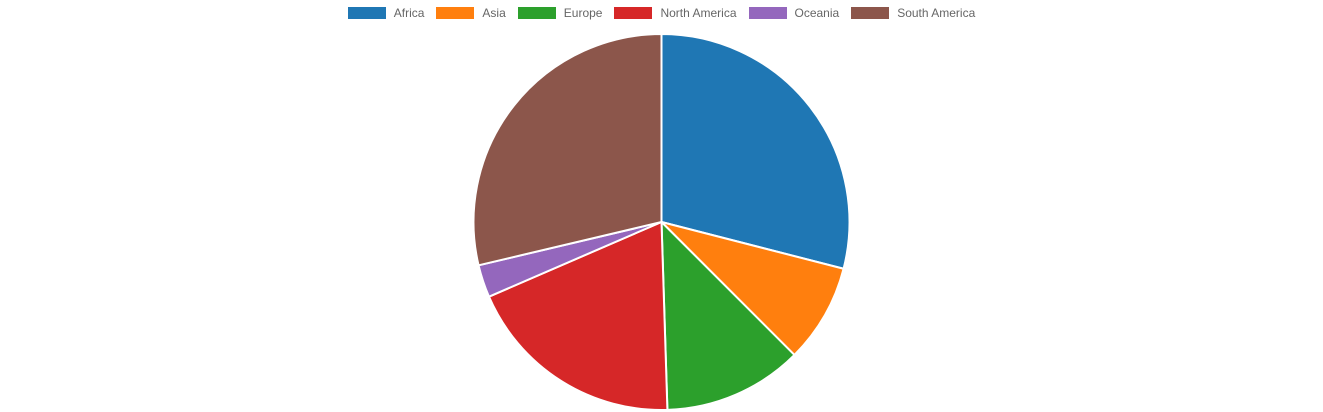  Describe the element at coordinates (936, 13) in the screenshot. I see `legend-label: South America` at that location.